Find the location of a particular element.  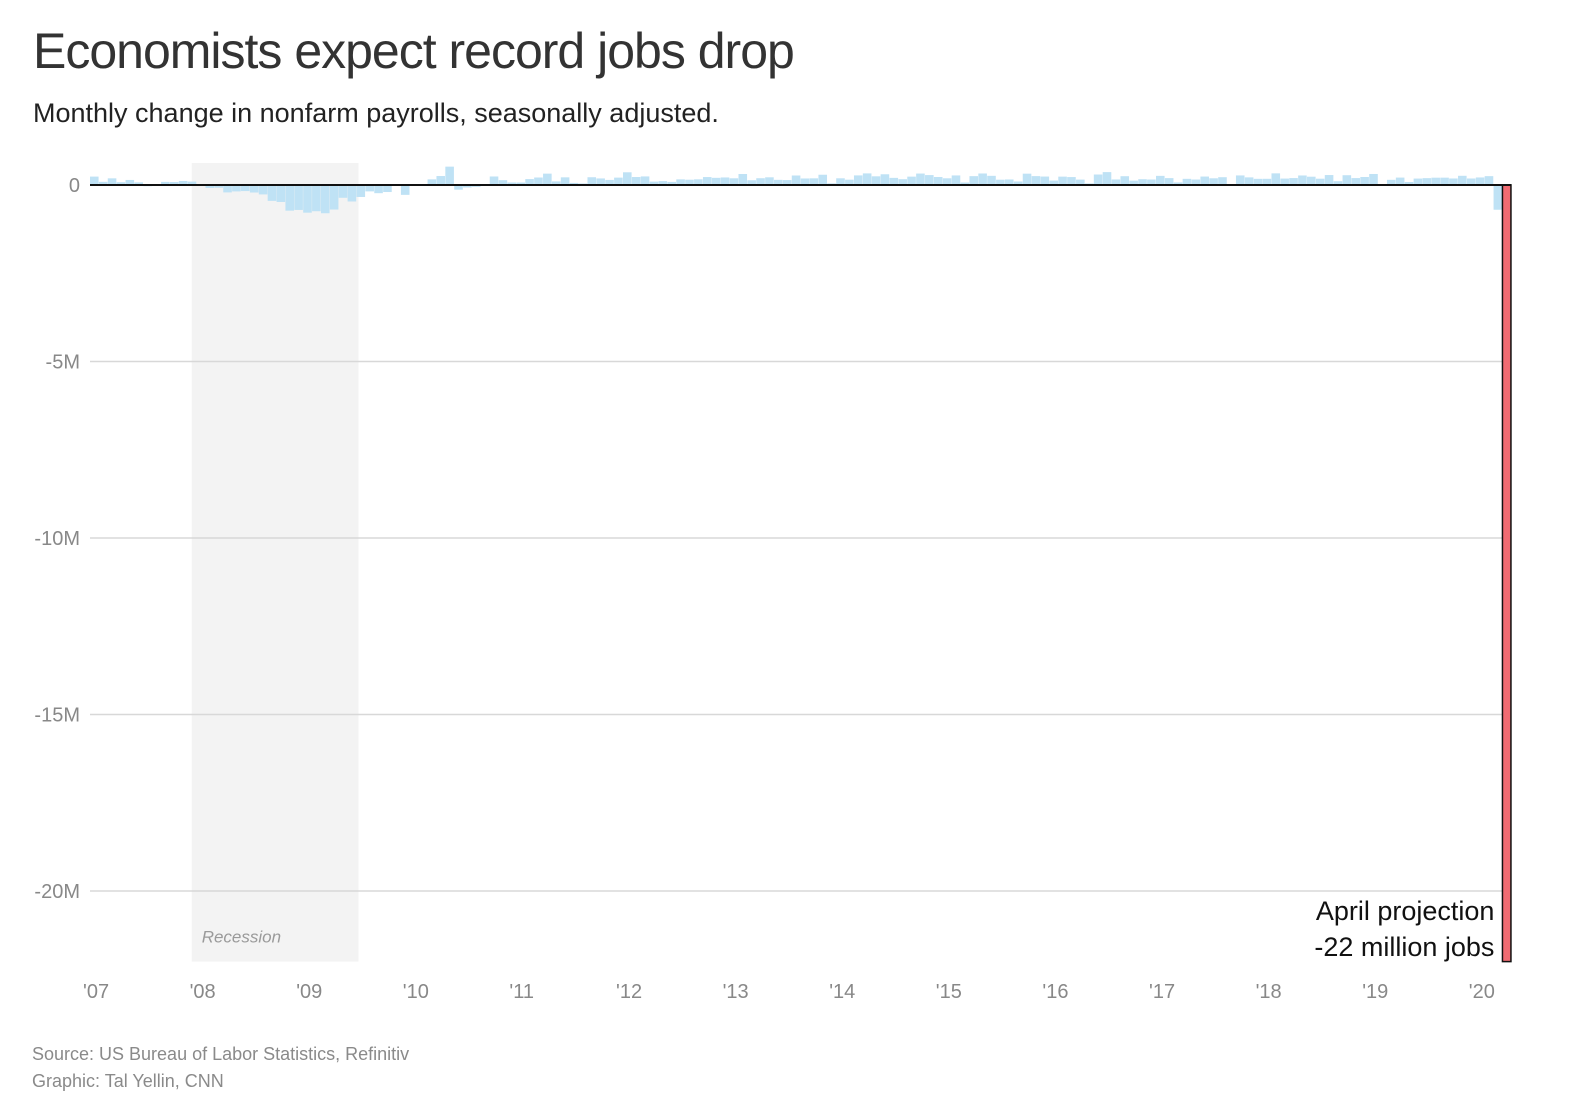

x-tick-label: '07 is located at coordinates (96, 992).